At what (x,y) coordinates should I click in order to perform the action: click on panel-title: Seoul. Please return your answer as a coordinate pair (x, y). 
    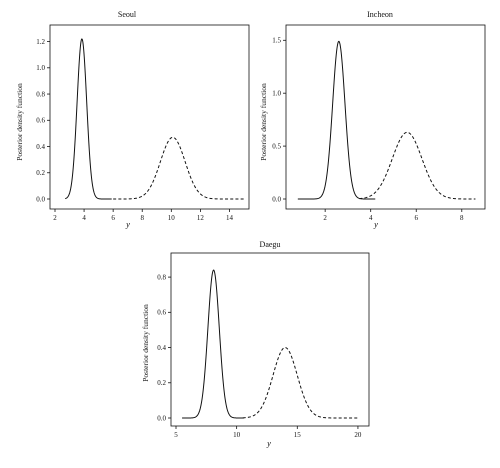
    Looking at the image, I should click on (127, 14).